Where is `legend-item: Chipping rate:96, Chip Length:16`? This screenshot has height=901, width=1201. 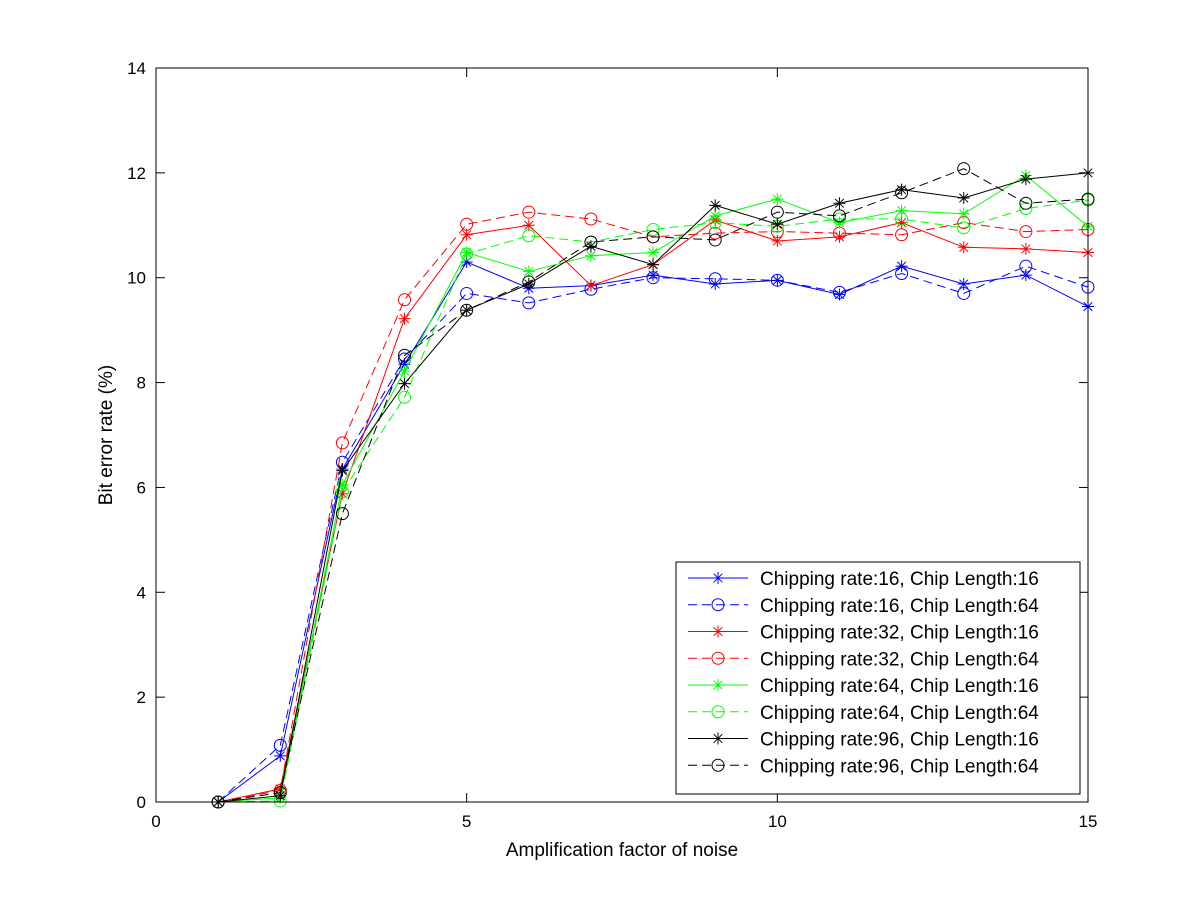 legend-item: Chipping rate:96, Chip Length:16 is located at coordinates (863, 740).